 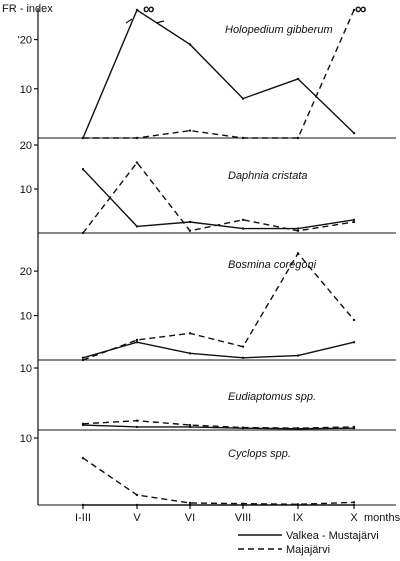 What do you see at coordinates (190, 518) in the screenshot?
I see `x-tick-label: VI` at bounding box center [190, 518].